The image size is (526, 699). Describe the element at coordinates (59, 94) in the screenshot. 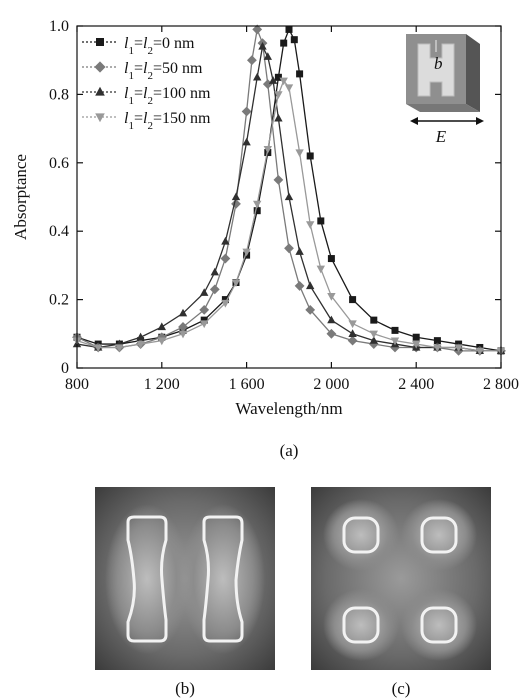

I see `y-tick-label: 0.8` at that location.